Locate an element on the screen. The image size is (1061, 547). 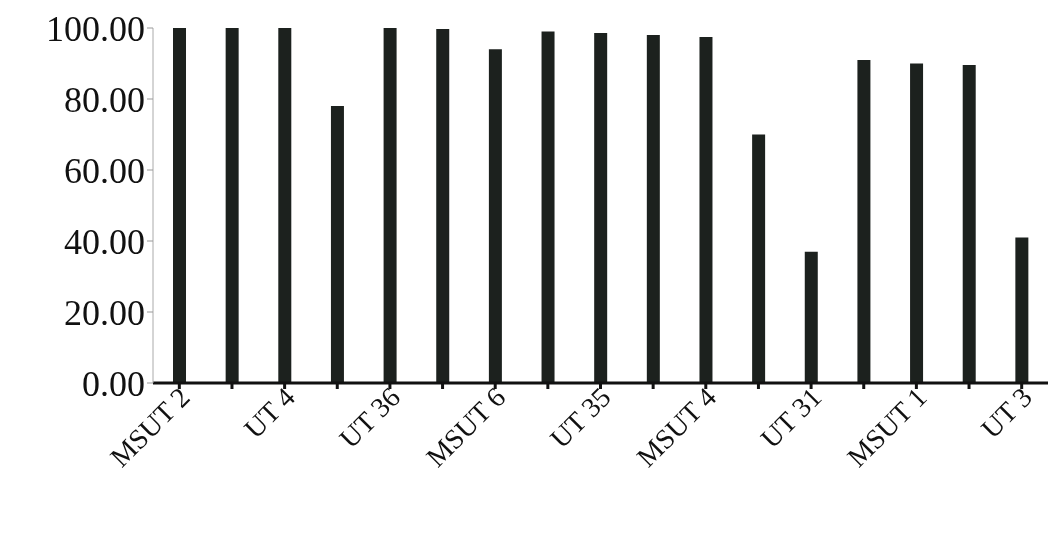
y-tick-label: 80.00 is located at coordinates (104, 99).